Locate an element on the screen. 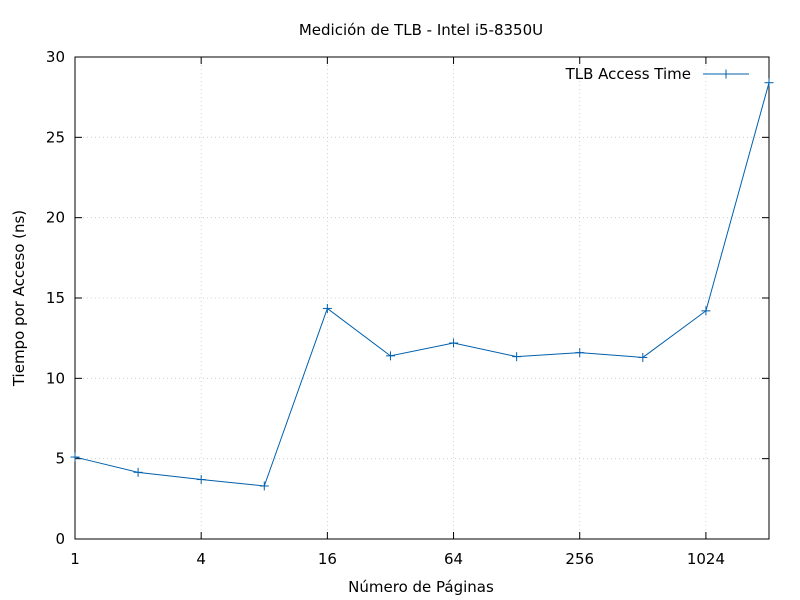 The height and width of the screenshot is (600, 800). x-axis-label: Número de Páginas is located at coordinates (421, 587).